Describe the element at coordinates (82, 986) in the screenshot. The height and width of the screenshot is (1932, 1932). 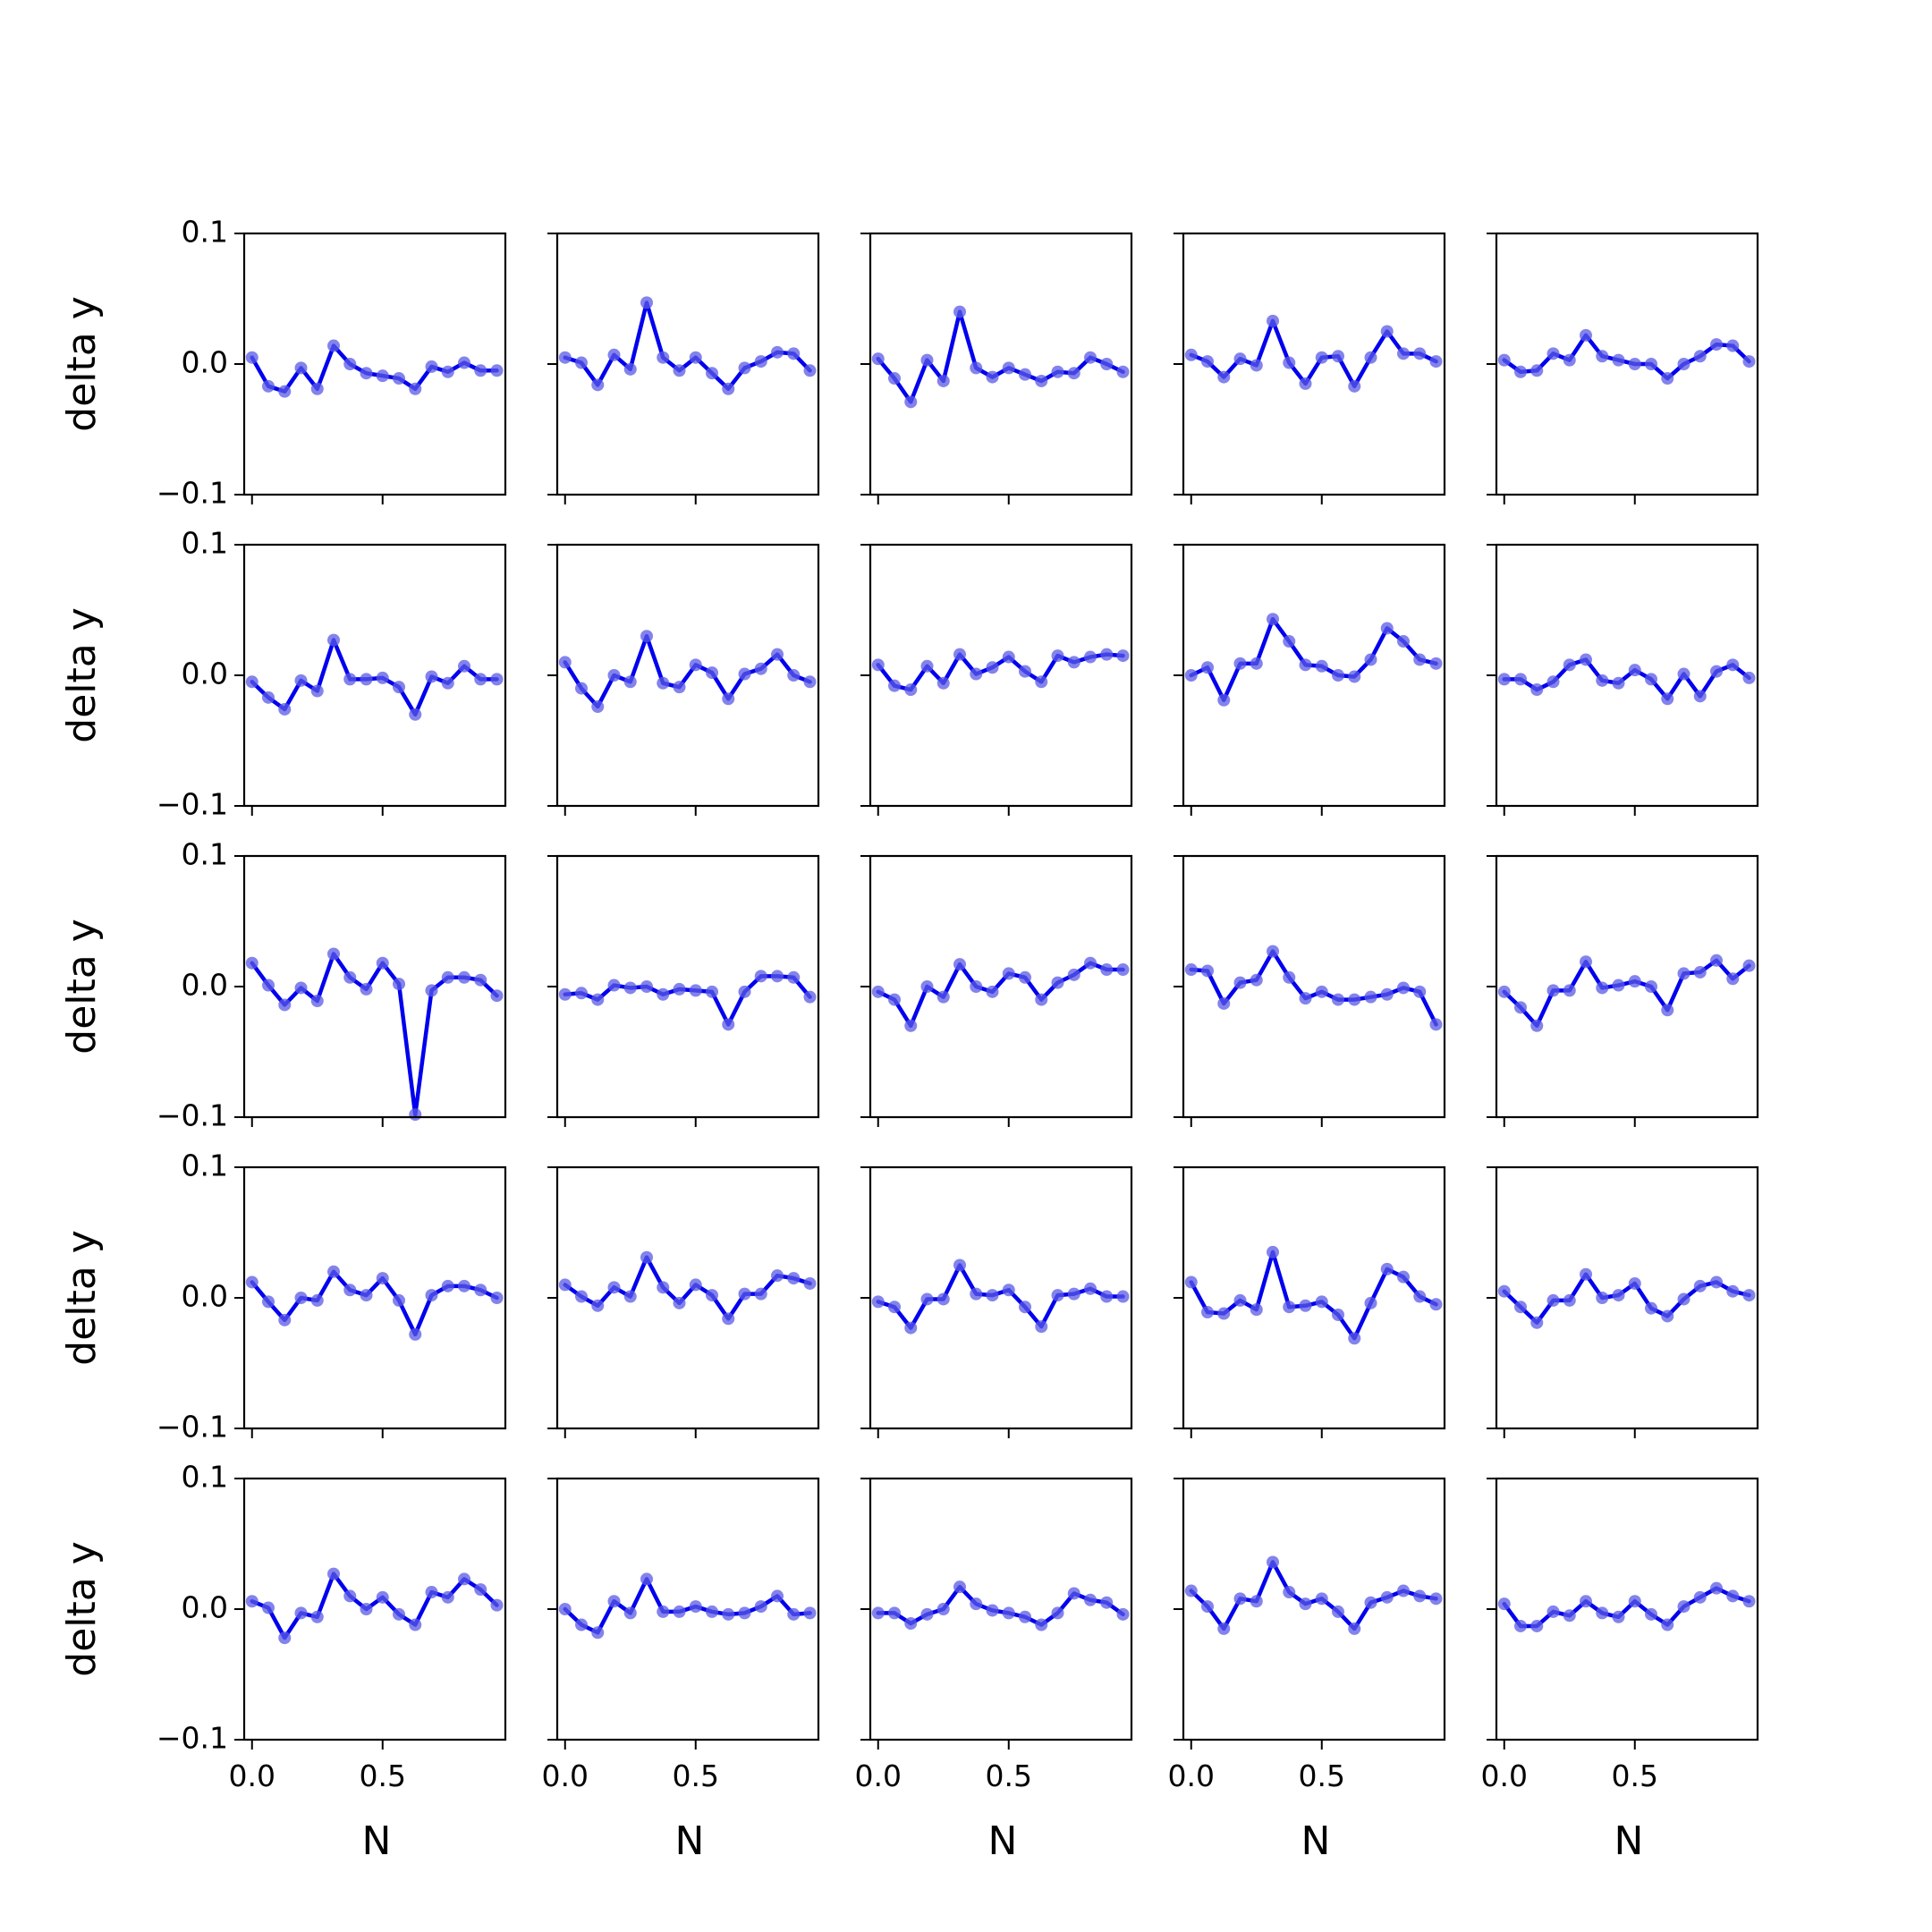
I see `y-axis-label: delta y` at that location.